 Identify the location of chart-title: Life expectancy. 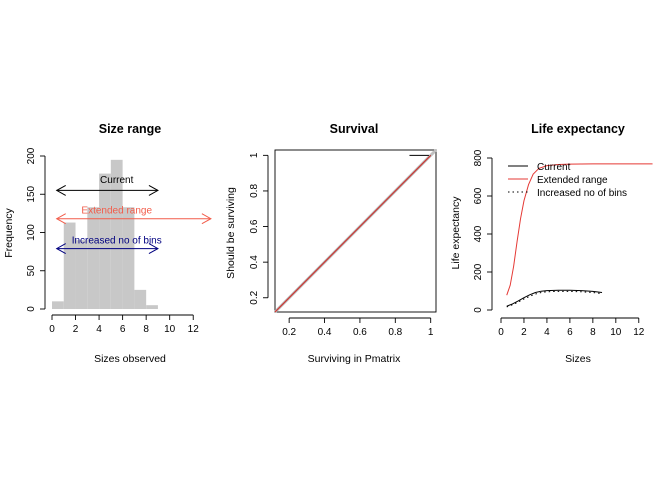
(578, 129).